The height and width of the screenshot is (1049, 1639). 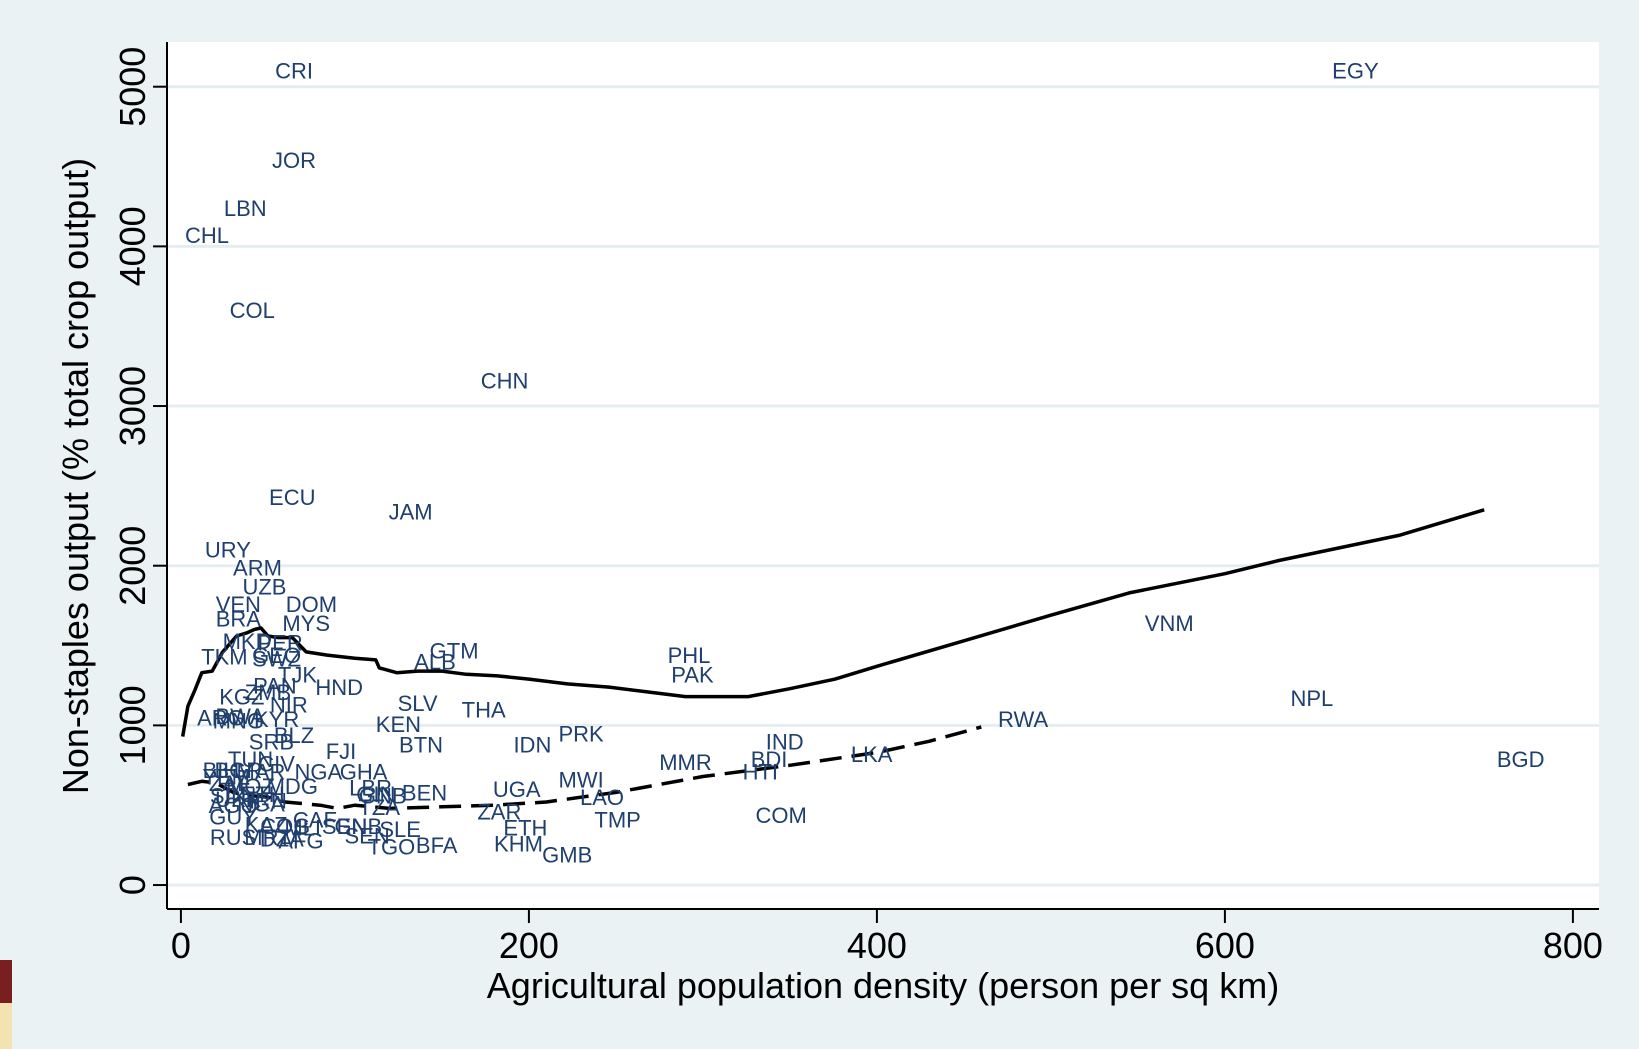 I want to click on point-label: JOR, so click(x=294, y=160).